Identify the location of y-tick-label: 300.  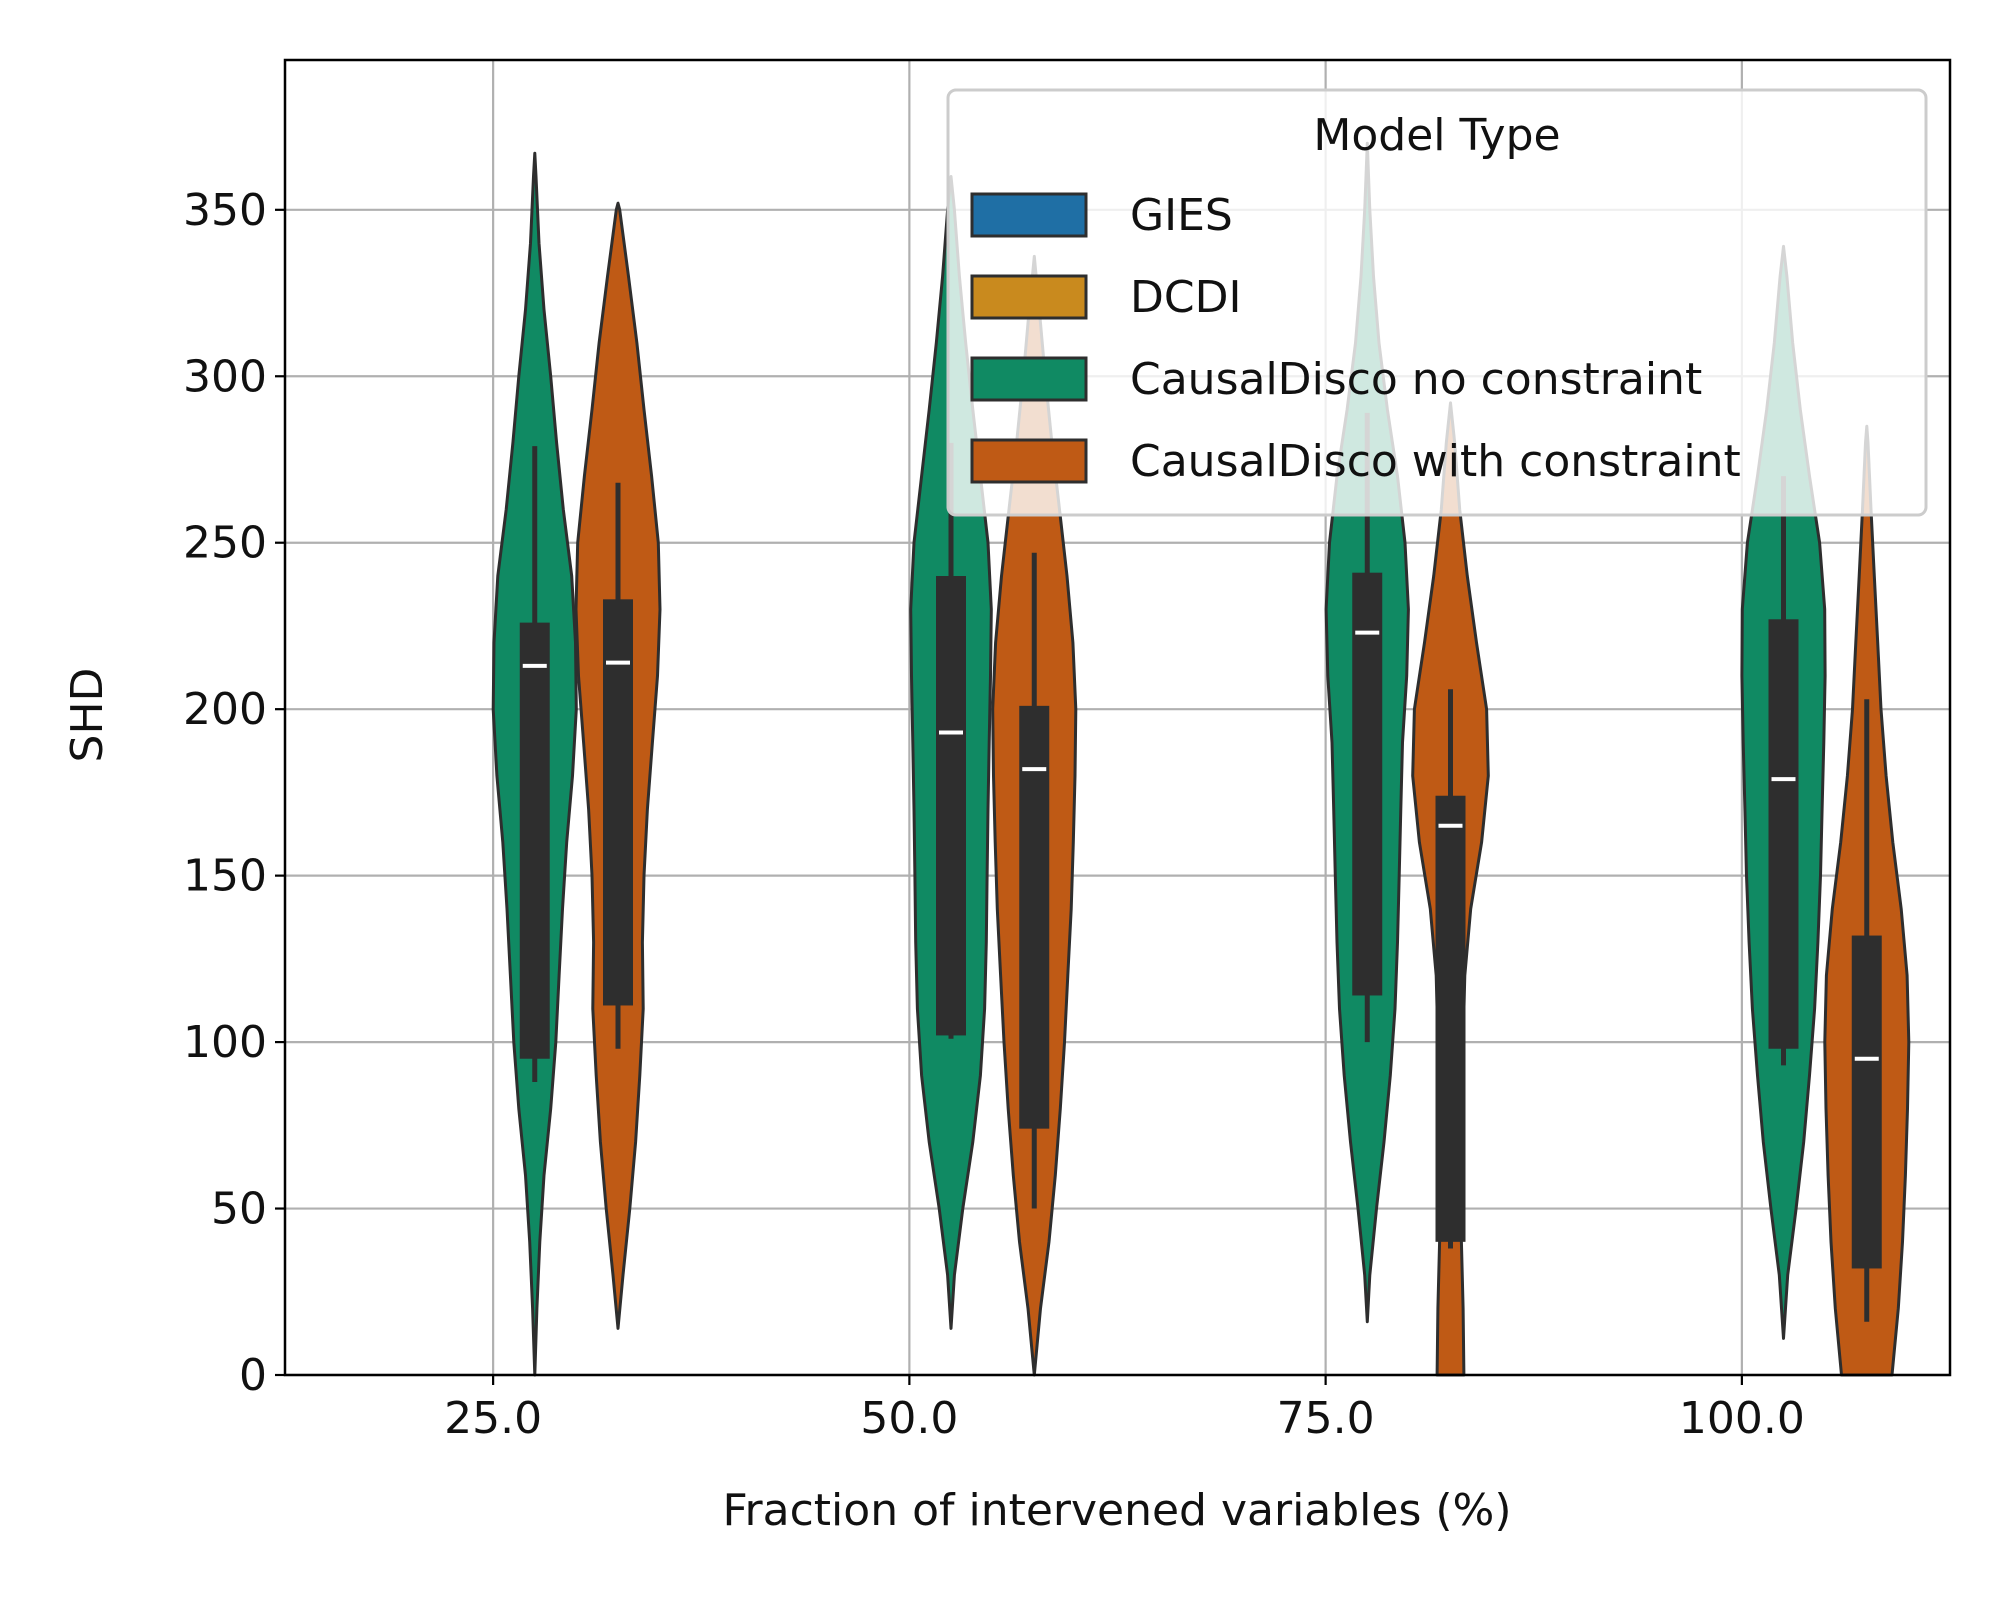
(225, 376).